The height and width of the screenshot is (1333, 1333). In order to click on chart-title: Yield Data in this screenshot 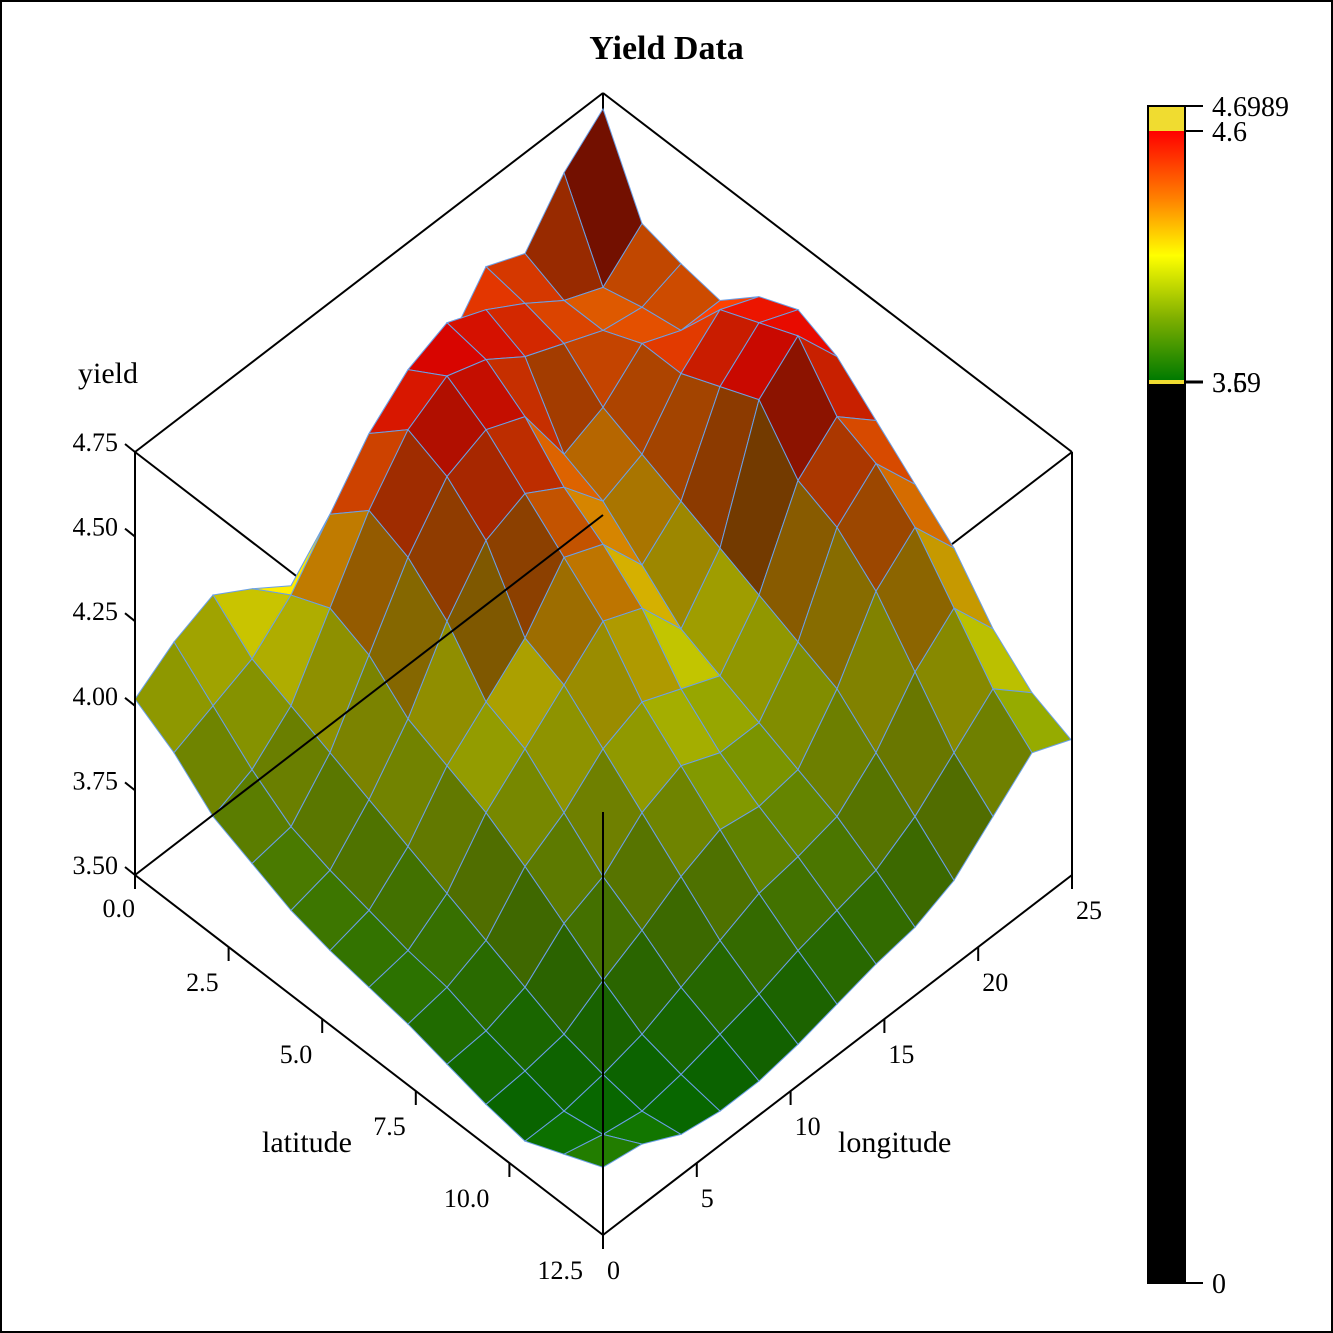, I will do `click(666, 48)`.